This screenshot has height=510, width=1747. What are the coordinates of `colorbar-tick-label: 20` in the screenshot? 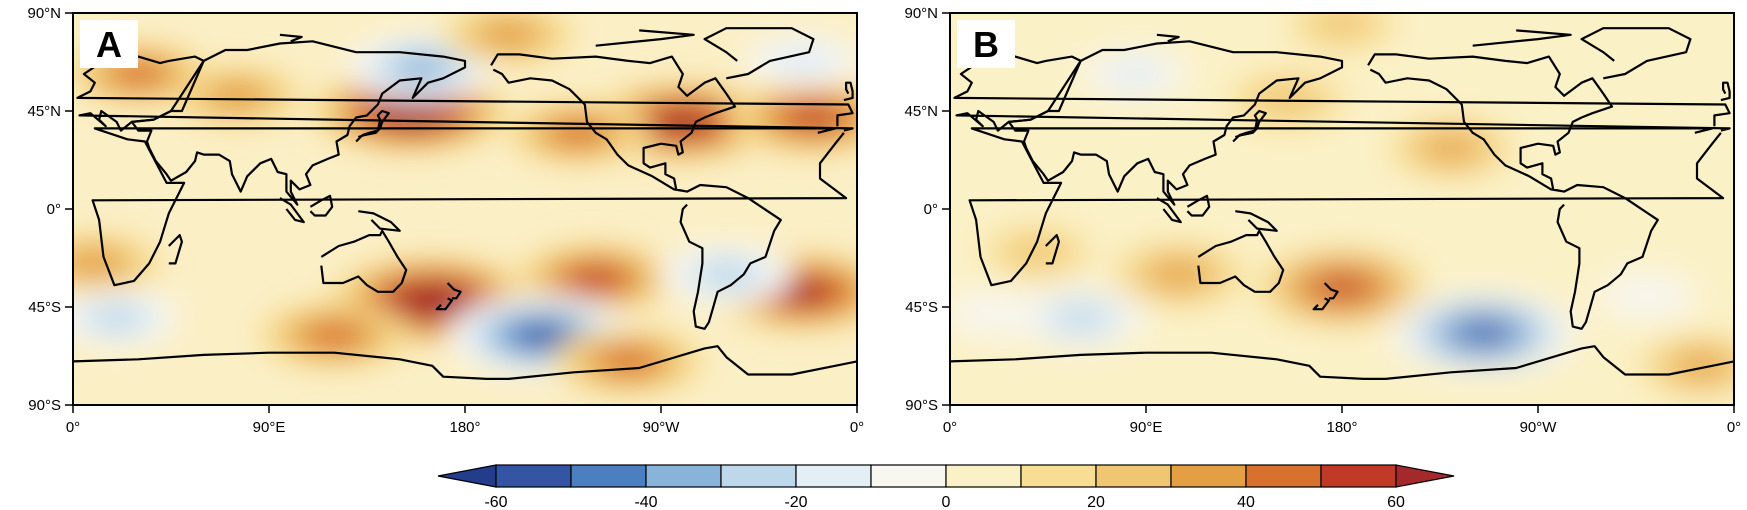 It's located at (1096, 502).